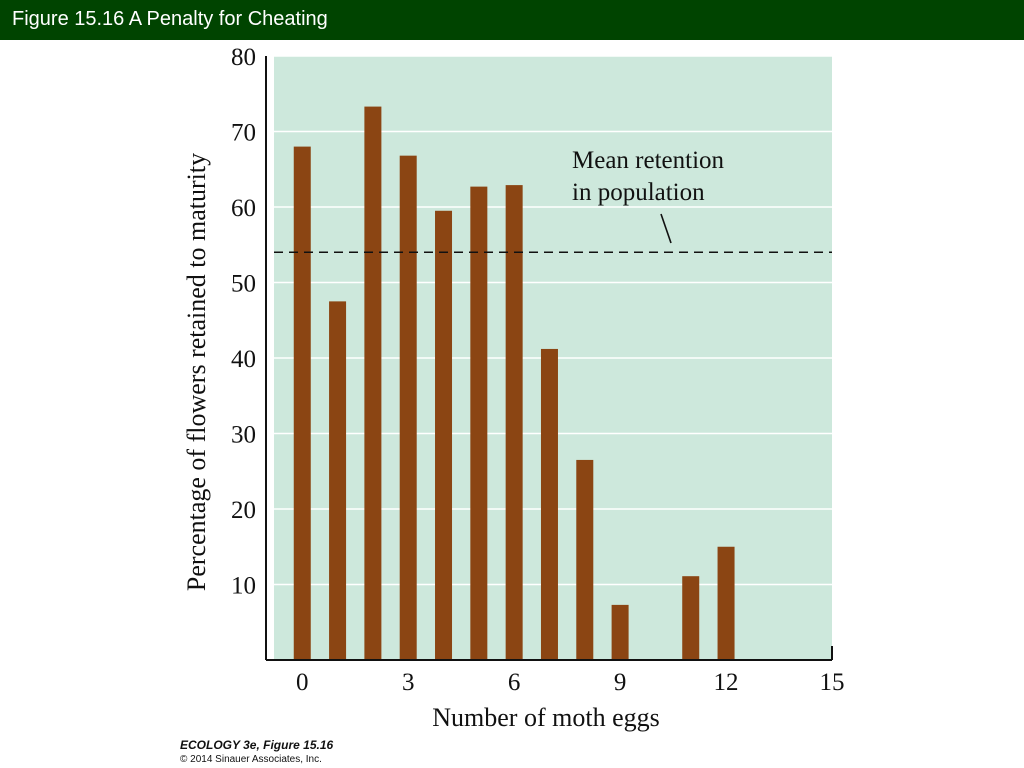  Describe the element at coordinates (251, 759) in the screenshot. I see `credit-copyright: © 2014 Sinauer Associates, Inc.` at that location.